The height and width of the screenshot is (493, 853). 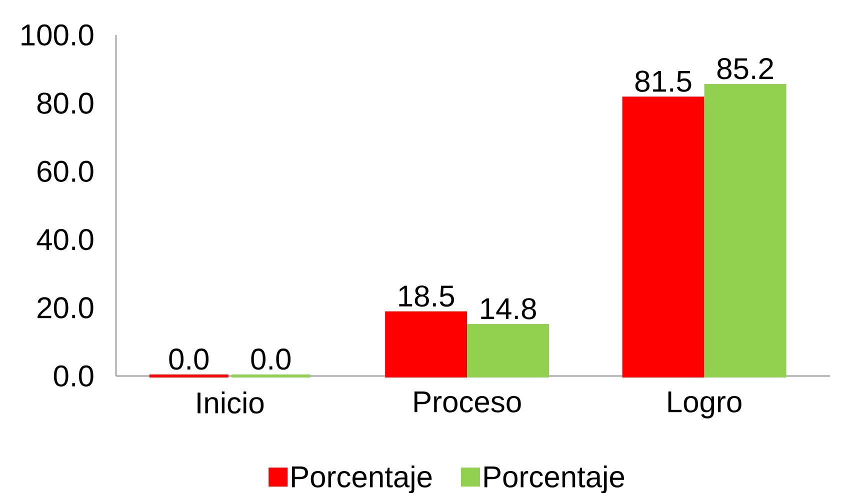 I want to click on y-tick-label: 20.0, so click(x=66, y=307).